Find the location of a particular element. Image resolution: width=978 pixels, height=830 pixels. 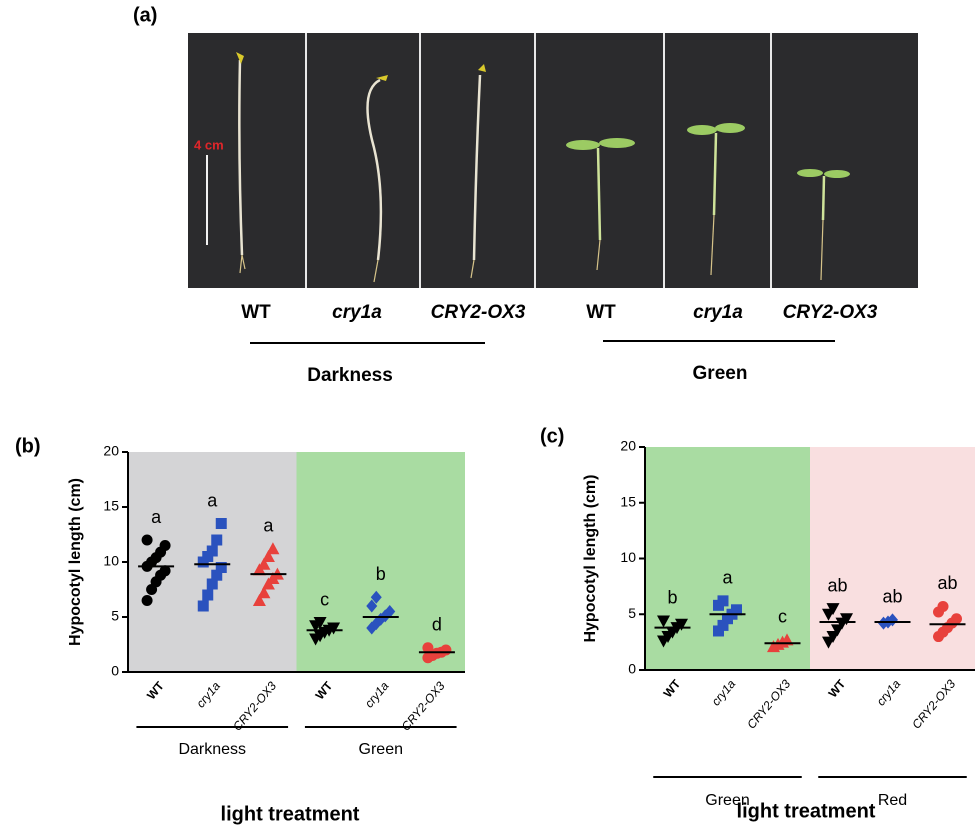

panel-label: (c) is located at coordinates (552, 436).